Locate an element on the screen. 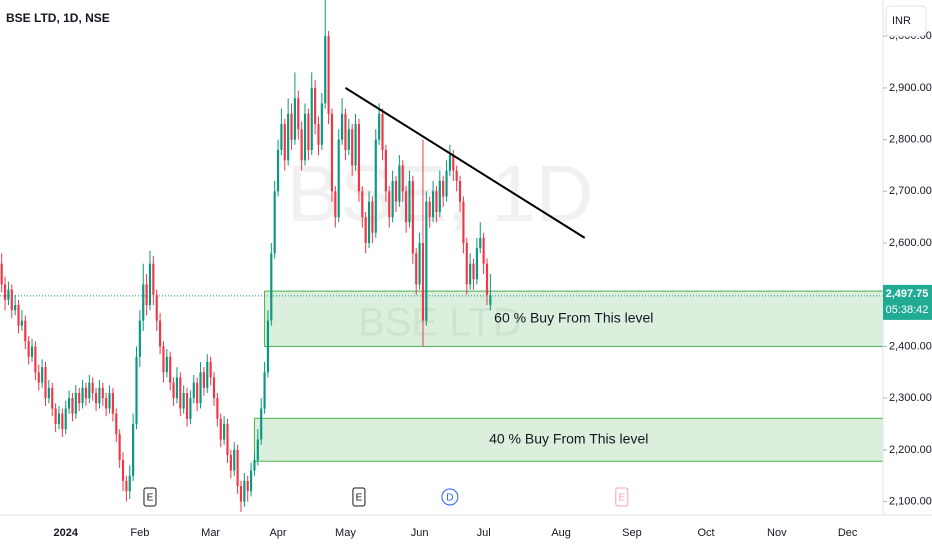 Image resolution: width=932 pixels, height=550 pixels. x-tick-label: 2024 is located at coordinates (65, 533).